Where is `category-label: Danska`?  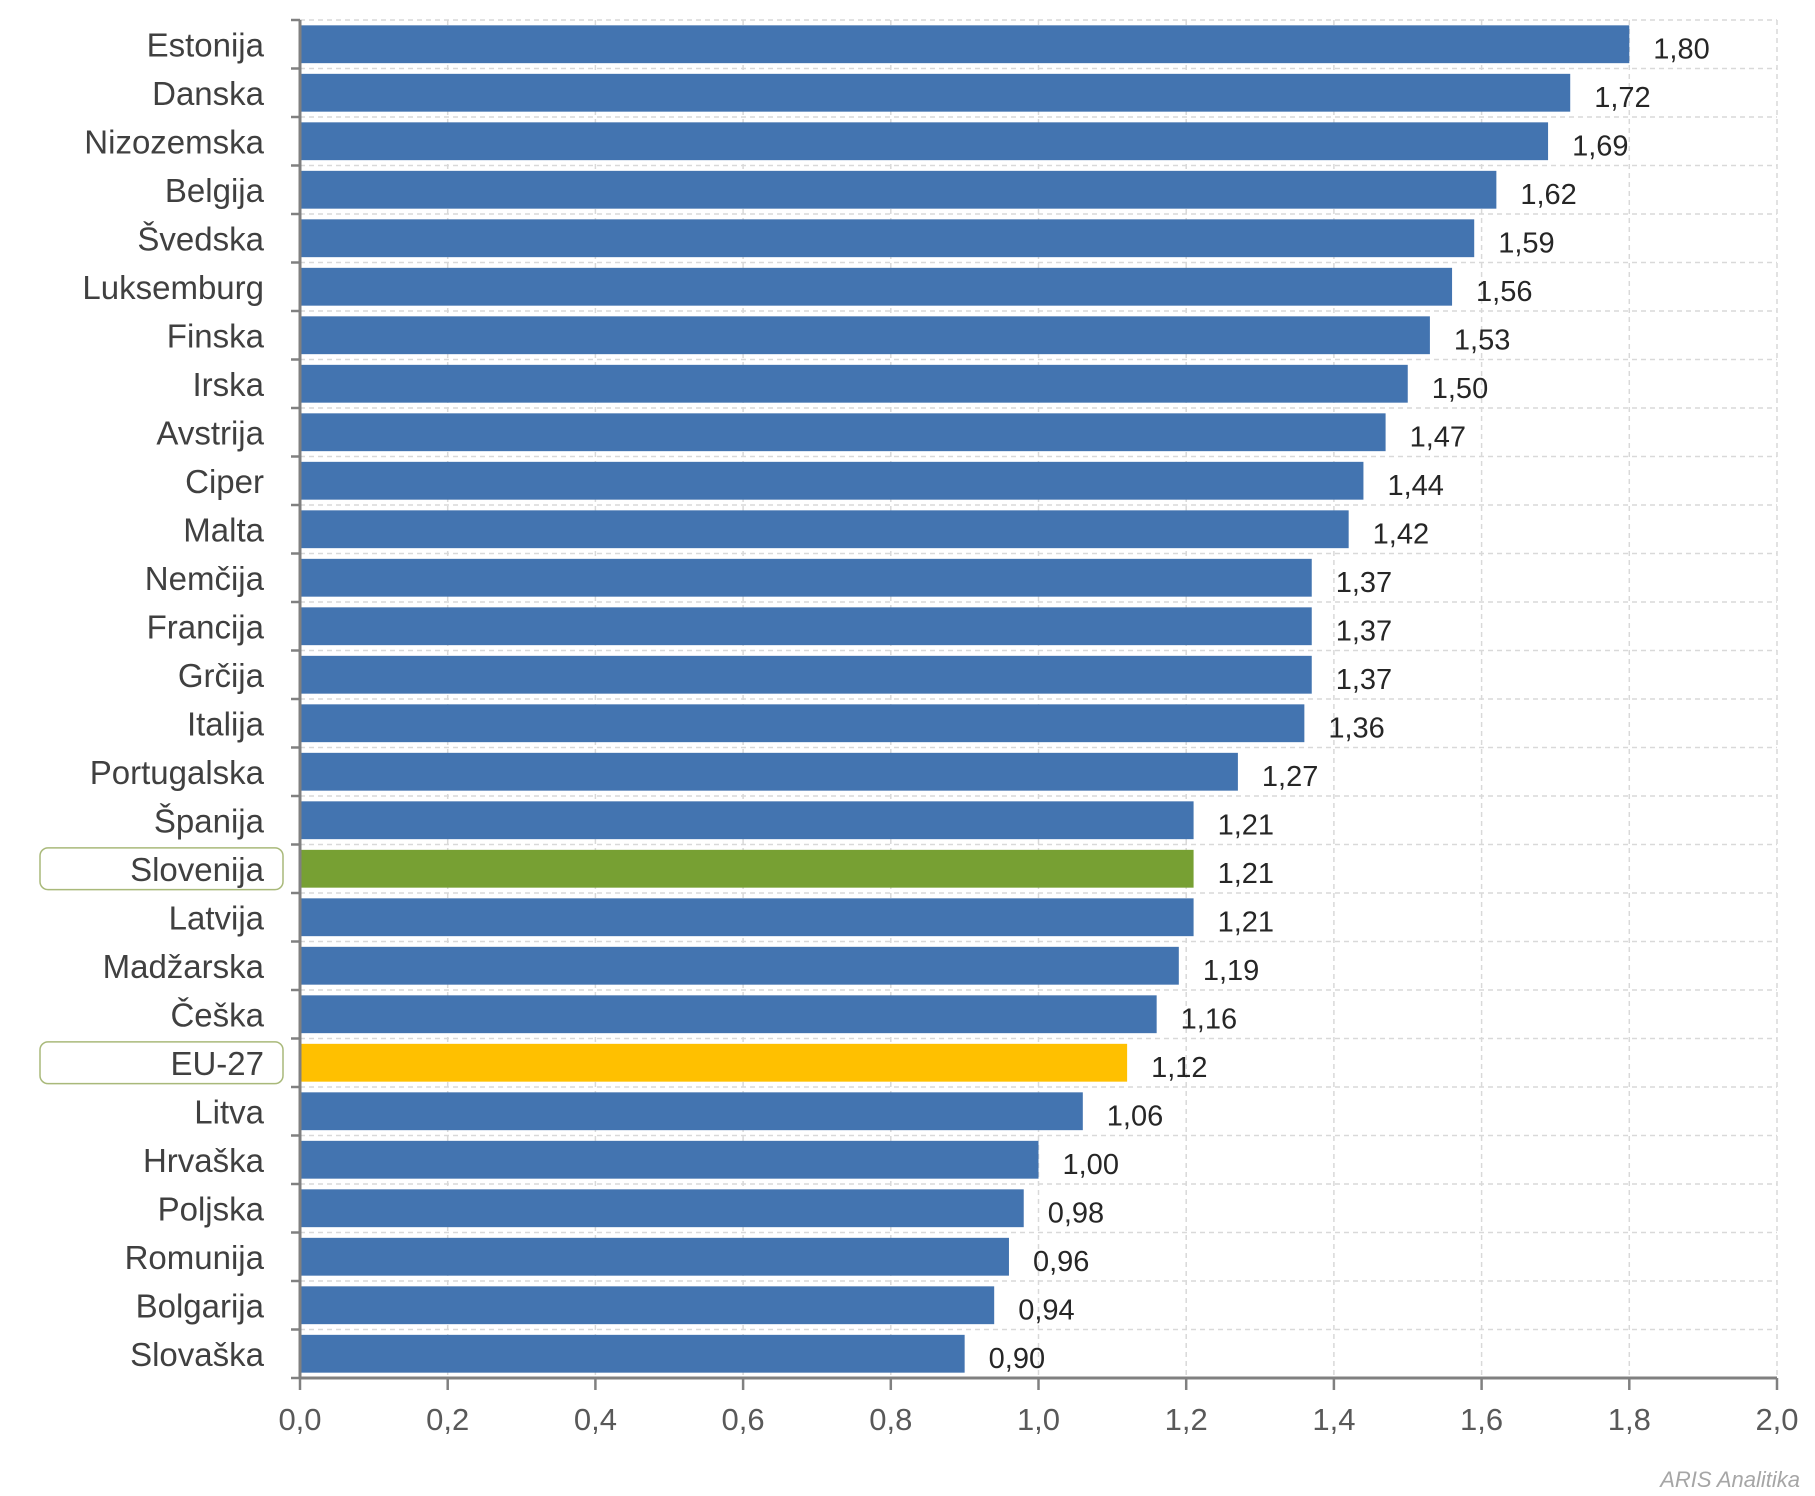
category-label: Danska is located at coordinates (208, 93).